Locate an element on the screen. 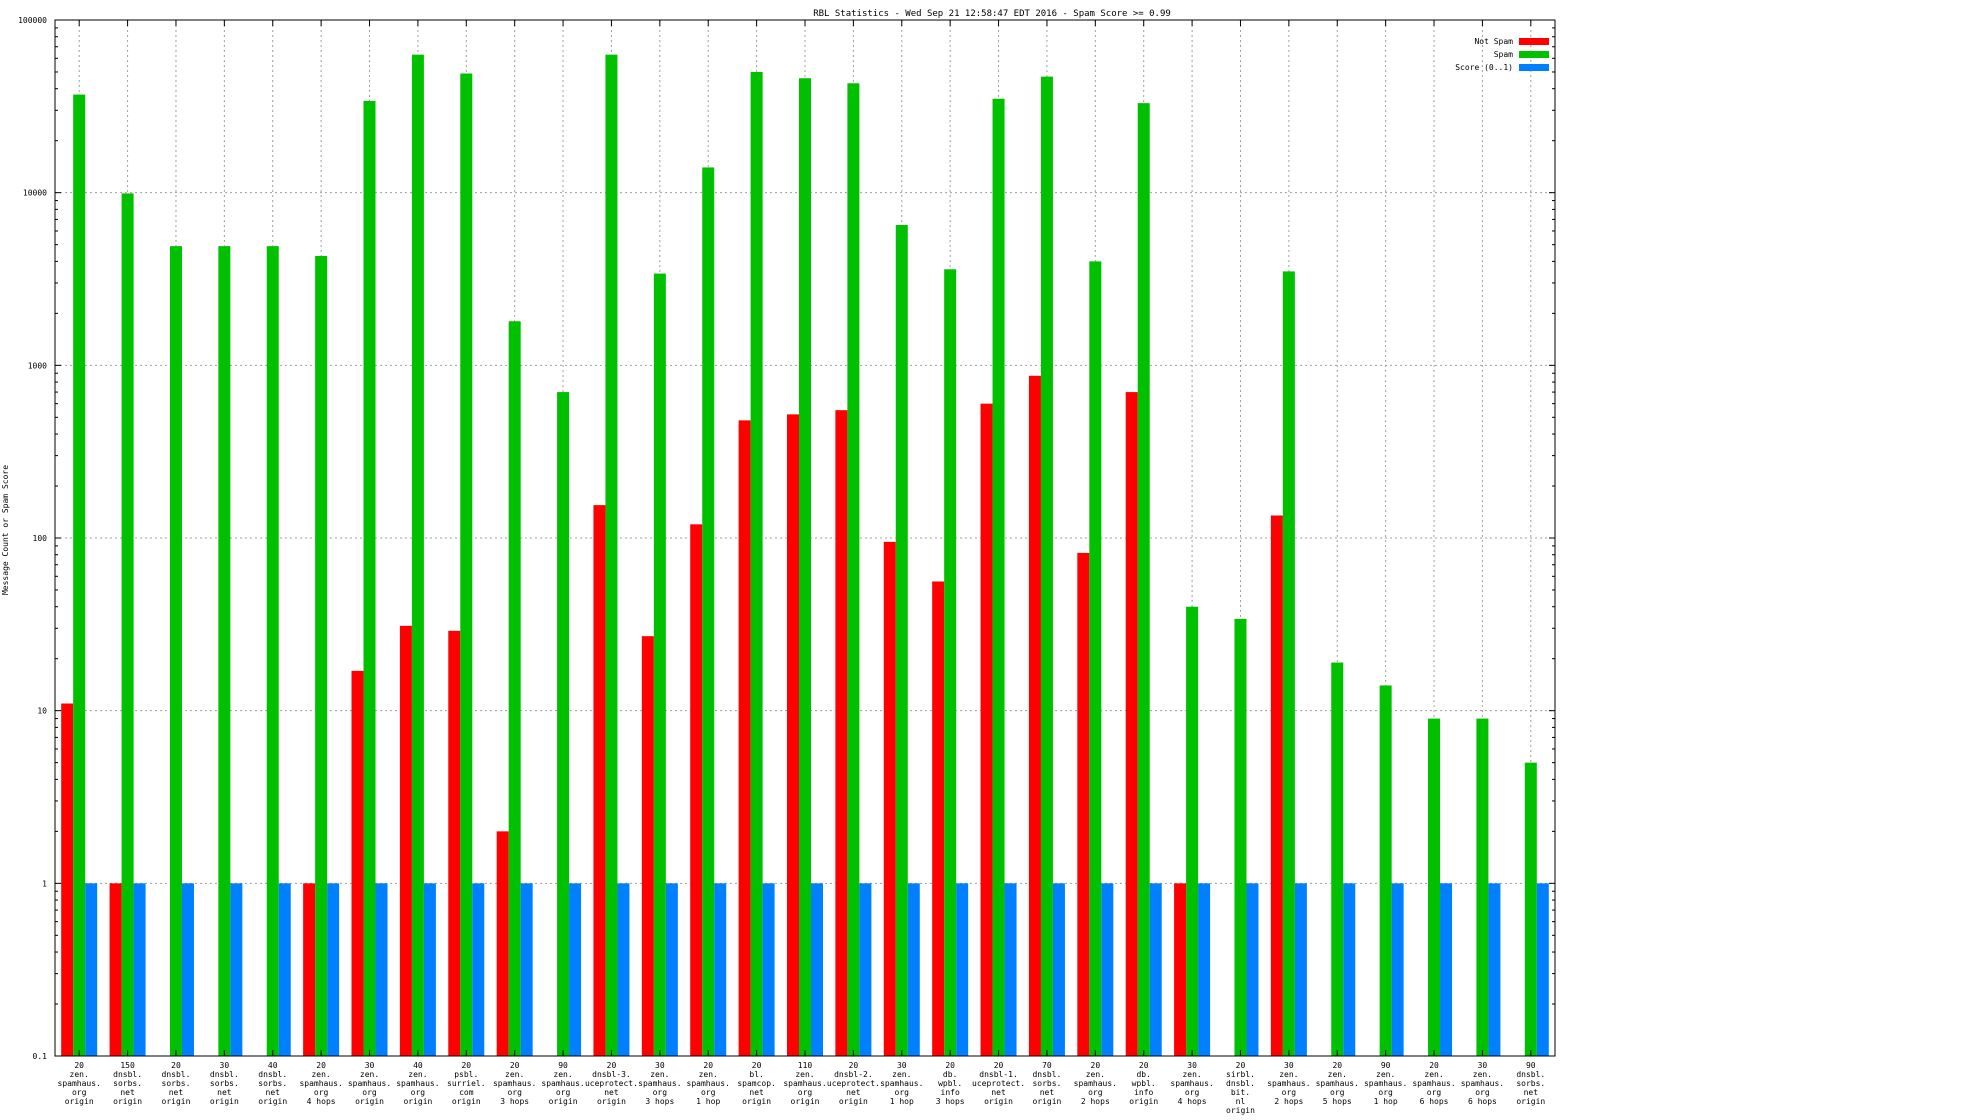 This screenshot has height=1120, width=1984. x-tick-label: uceprotect. is located at coordinates (611, 1083).